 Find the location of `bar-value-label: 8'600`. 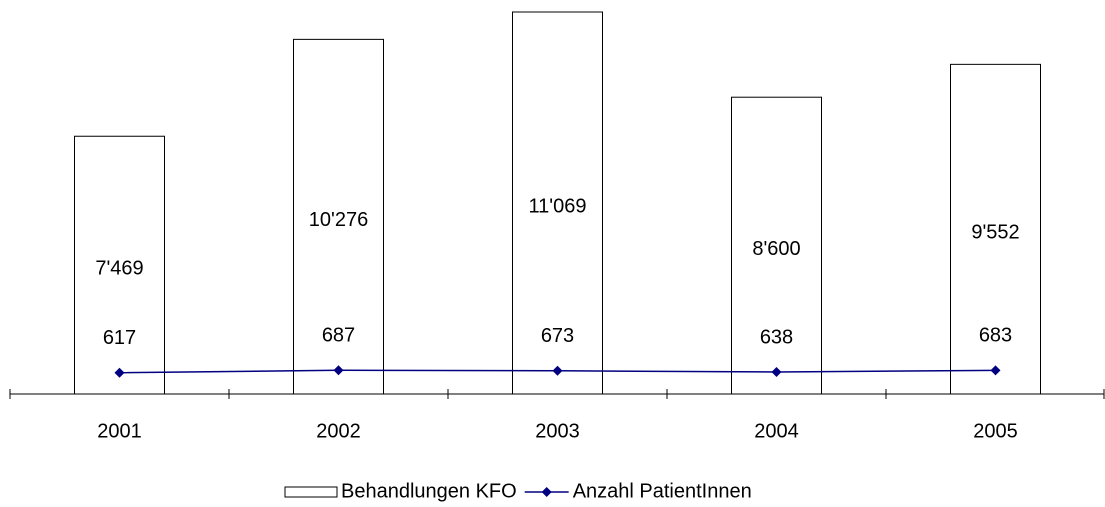

bar-value-label: 8'600 is located at coordinates (776, 249).